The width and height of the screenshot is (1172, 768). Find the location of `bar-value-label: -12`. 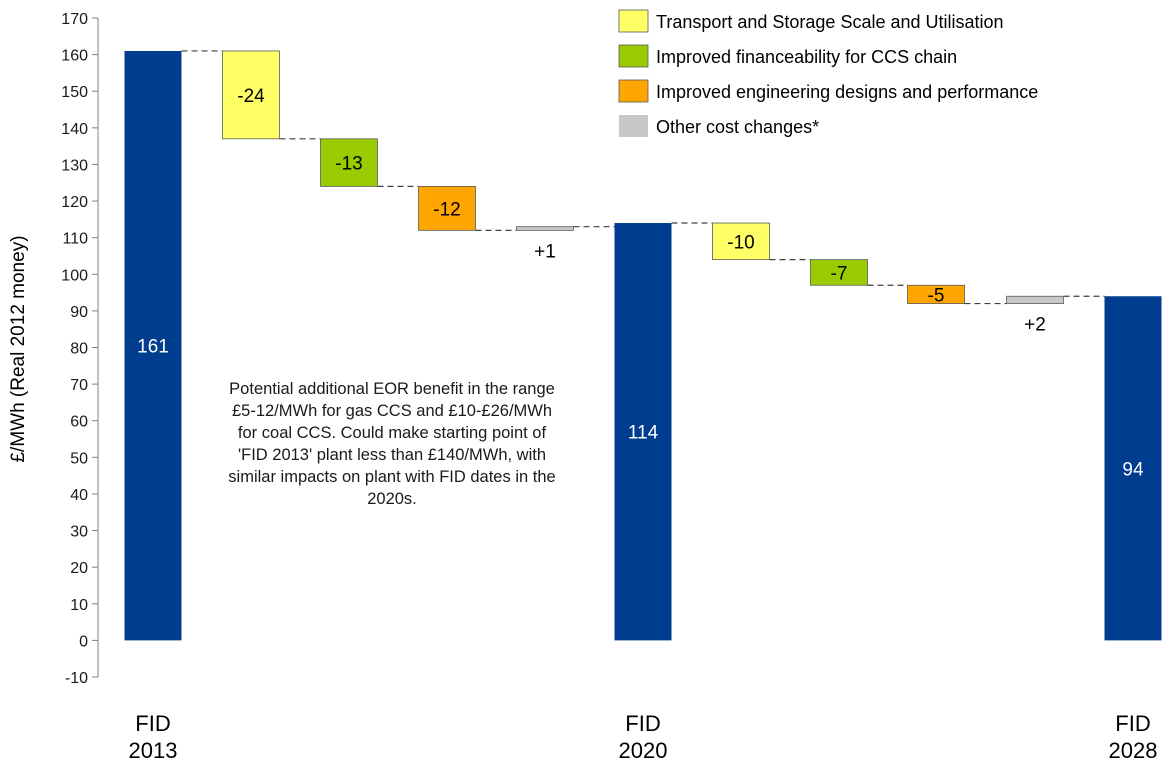

bar-value-label: -12 is located at coordinates (446, 209).